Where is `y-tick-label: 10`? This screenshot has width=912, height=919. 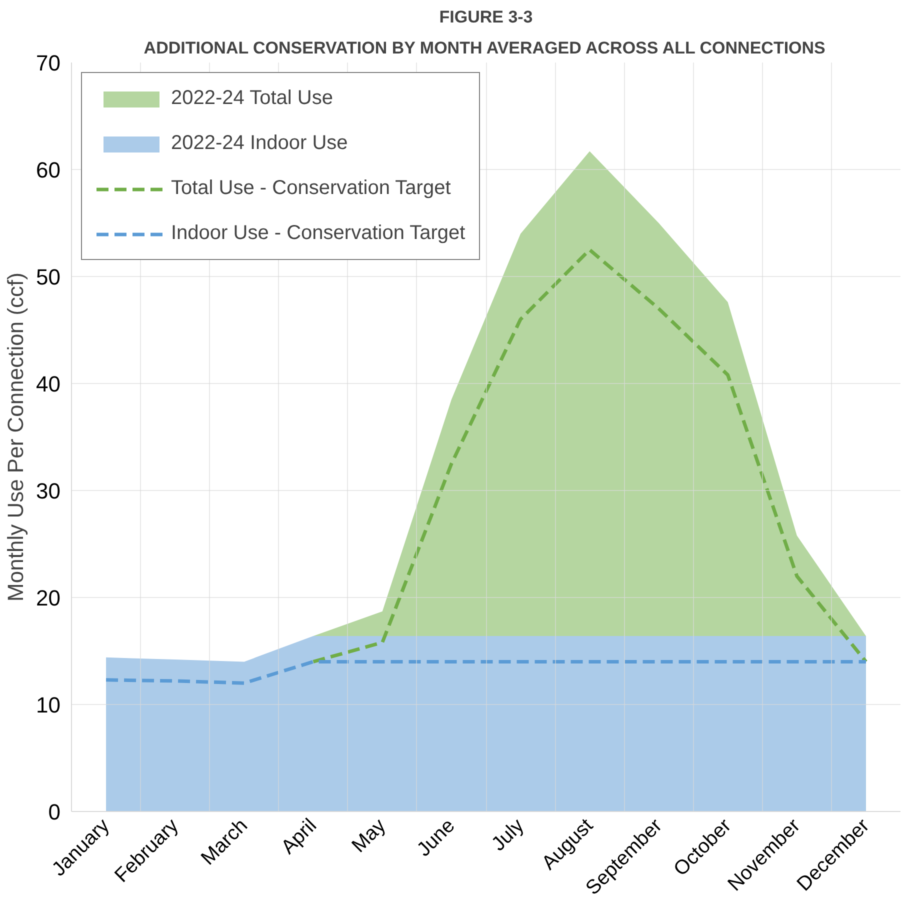
y-tick-label: 10 is located at coordinates (48, 705).